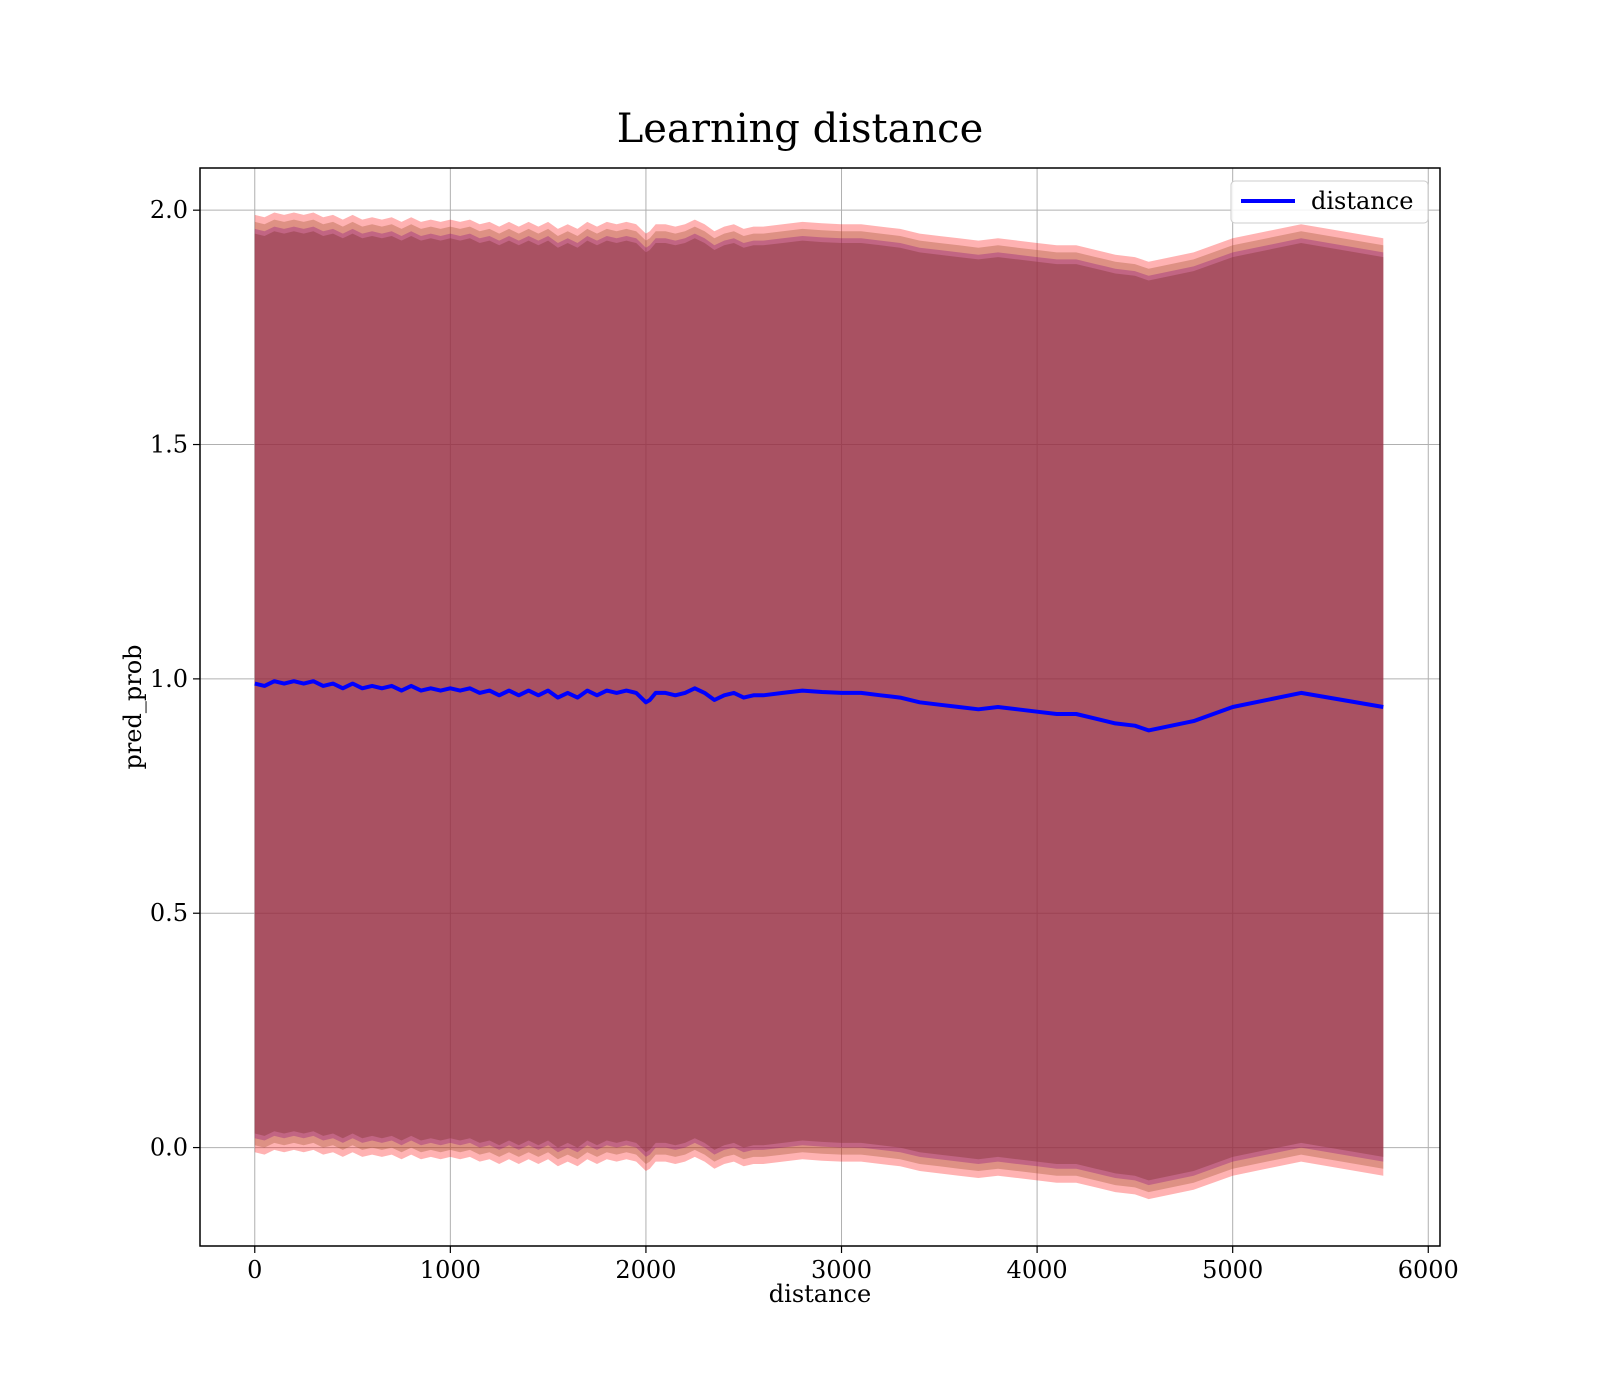 The image size is (1600, 1400). What do you see at coordinates (1037, 1270) in the screenshot?
I see `x-tick-label: 4000` at bounding box center [1037, 1270].